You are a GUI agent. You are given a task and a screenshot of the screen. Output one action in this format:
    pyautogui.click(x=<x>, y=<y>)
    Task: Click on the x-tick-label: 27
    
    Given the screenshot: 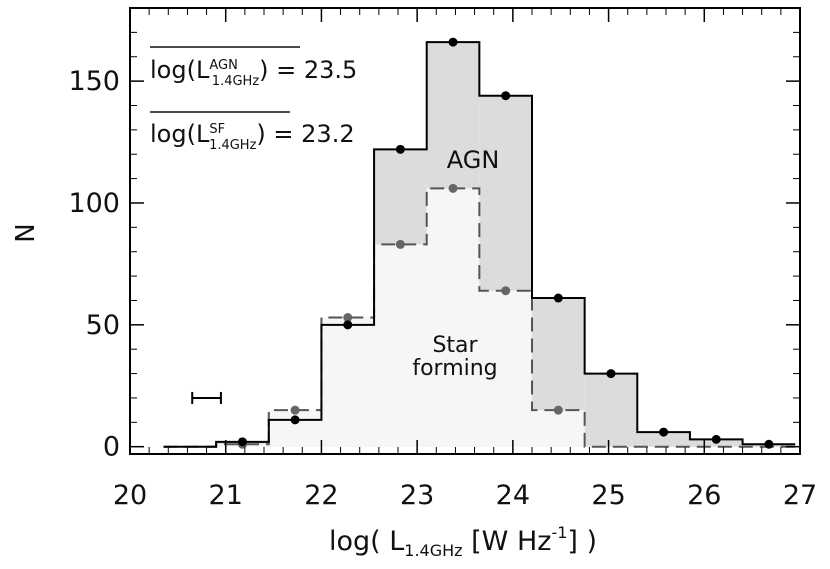 What is the action you would take?
    pyautogui.click(x=800, y=495)
    